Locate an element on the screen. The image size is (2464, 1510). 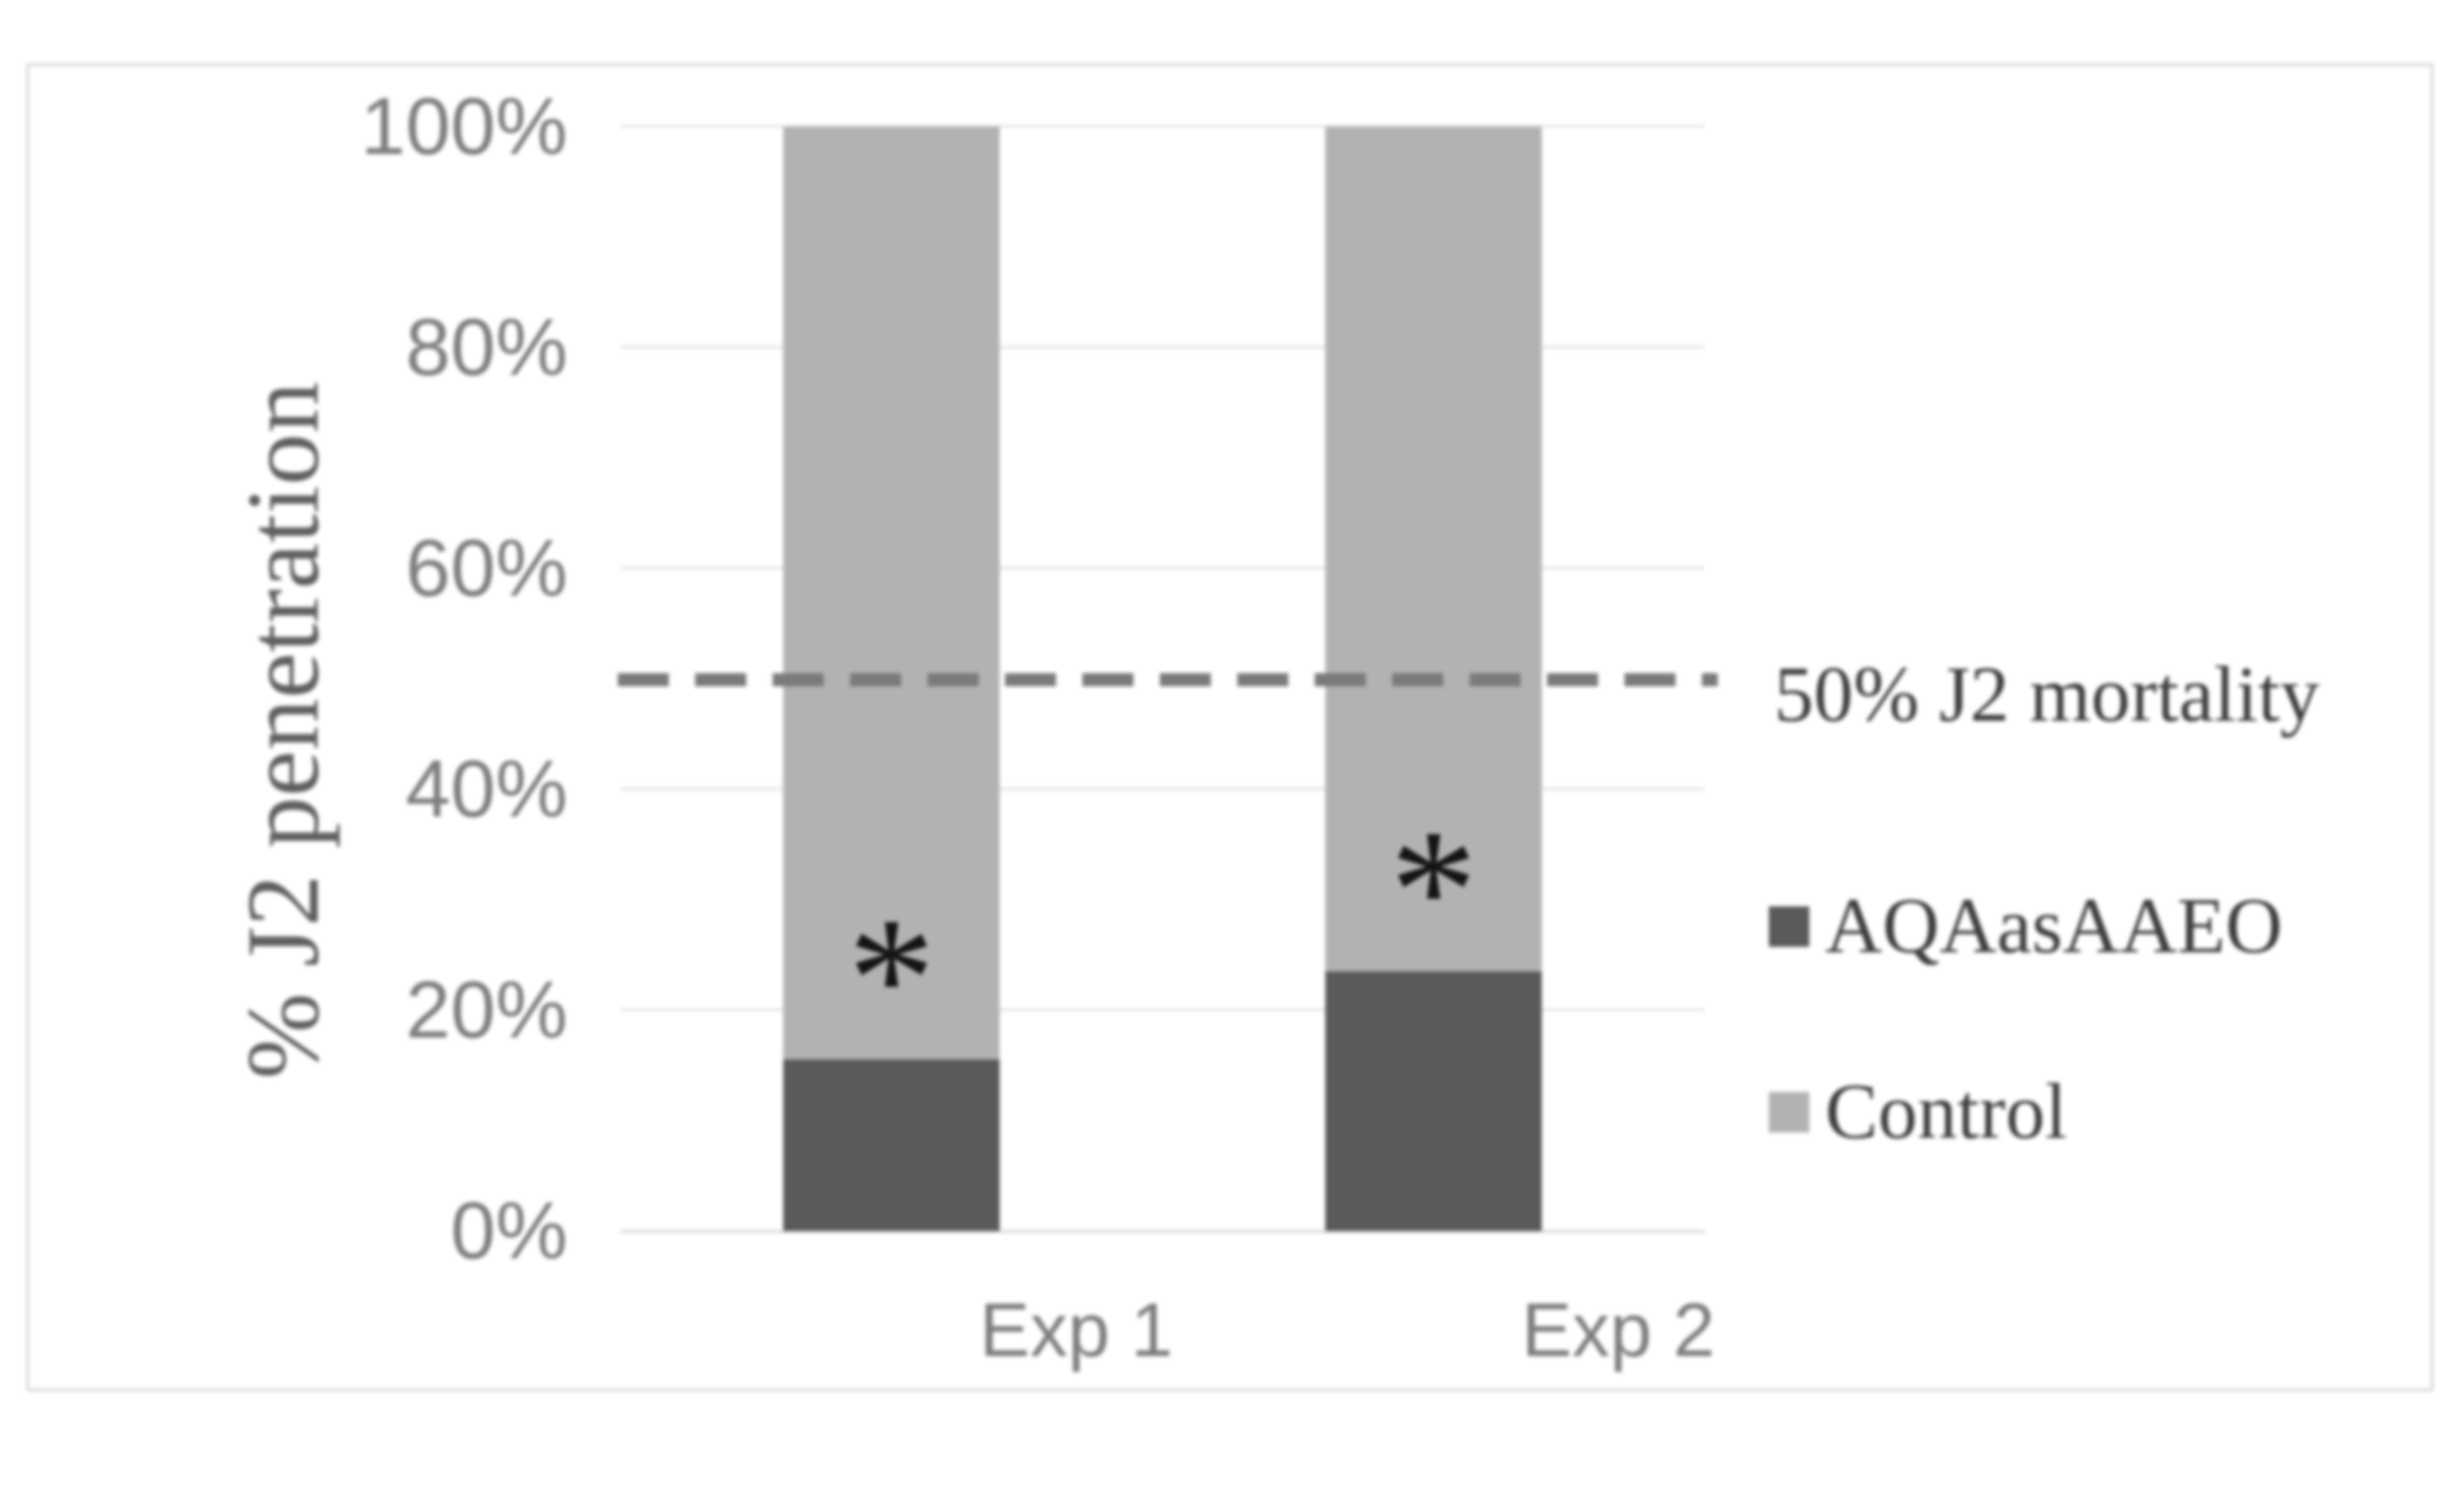
legend-swatch-control is located at coordinates (1789, 1112).